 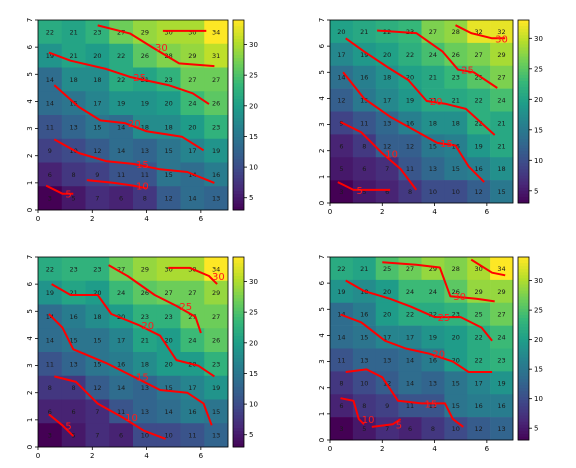 I want to click on y-tick-label: 4, so click(x=30, y=101).